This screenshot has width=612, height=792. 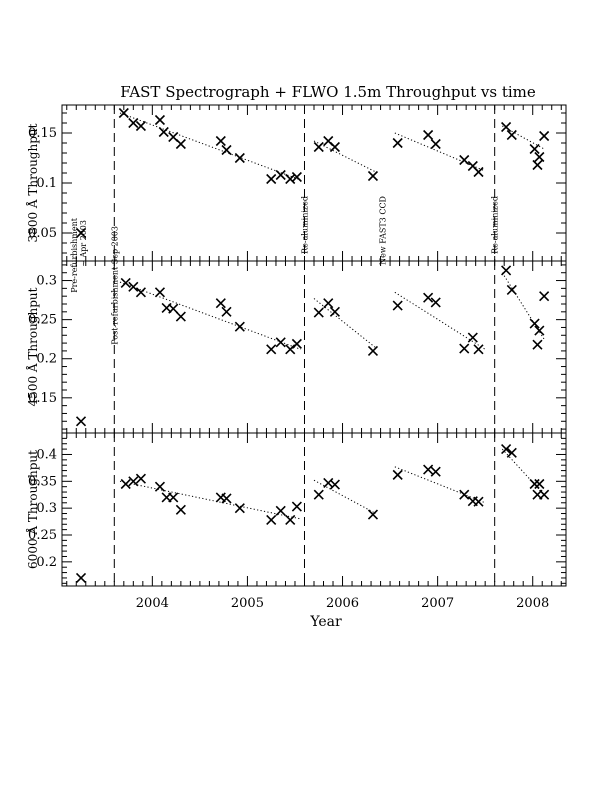 I want to click on panel-3-y-tick-label: 0.25, so click(x=42, y=535).